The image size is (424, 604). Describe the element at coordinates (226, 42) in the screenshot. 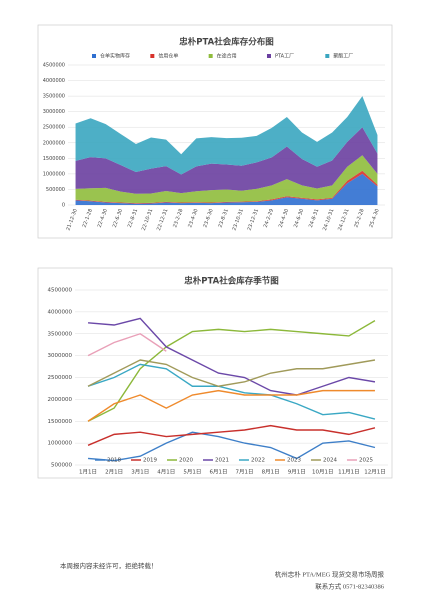

I see `chart-title: 忠朴PTA社会库存分布图` at that location.